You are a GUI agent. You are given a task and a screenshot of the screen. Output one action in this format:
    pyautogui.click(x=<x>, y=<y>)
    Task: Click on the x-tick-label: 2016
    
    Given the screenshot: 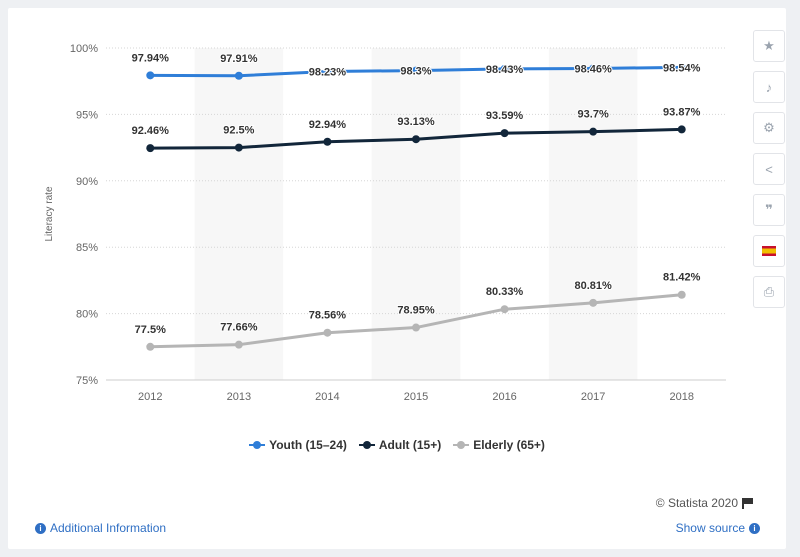 What is the action you would take?
    pyautogui.click(x=504, y=397)
    